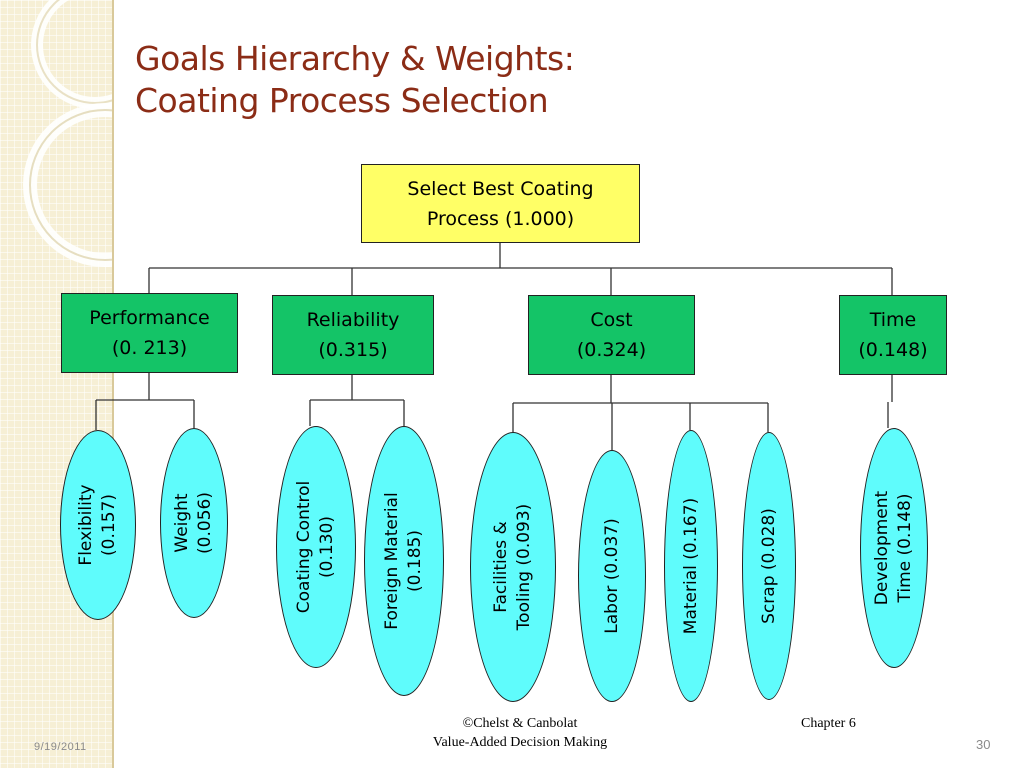 This screenshot has height=768, width=1024. What do you see at coordinates (86, 525) in the screenshot?
I see `subcriterion-line1: Flexibility` at bounding box center [86, 525].